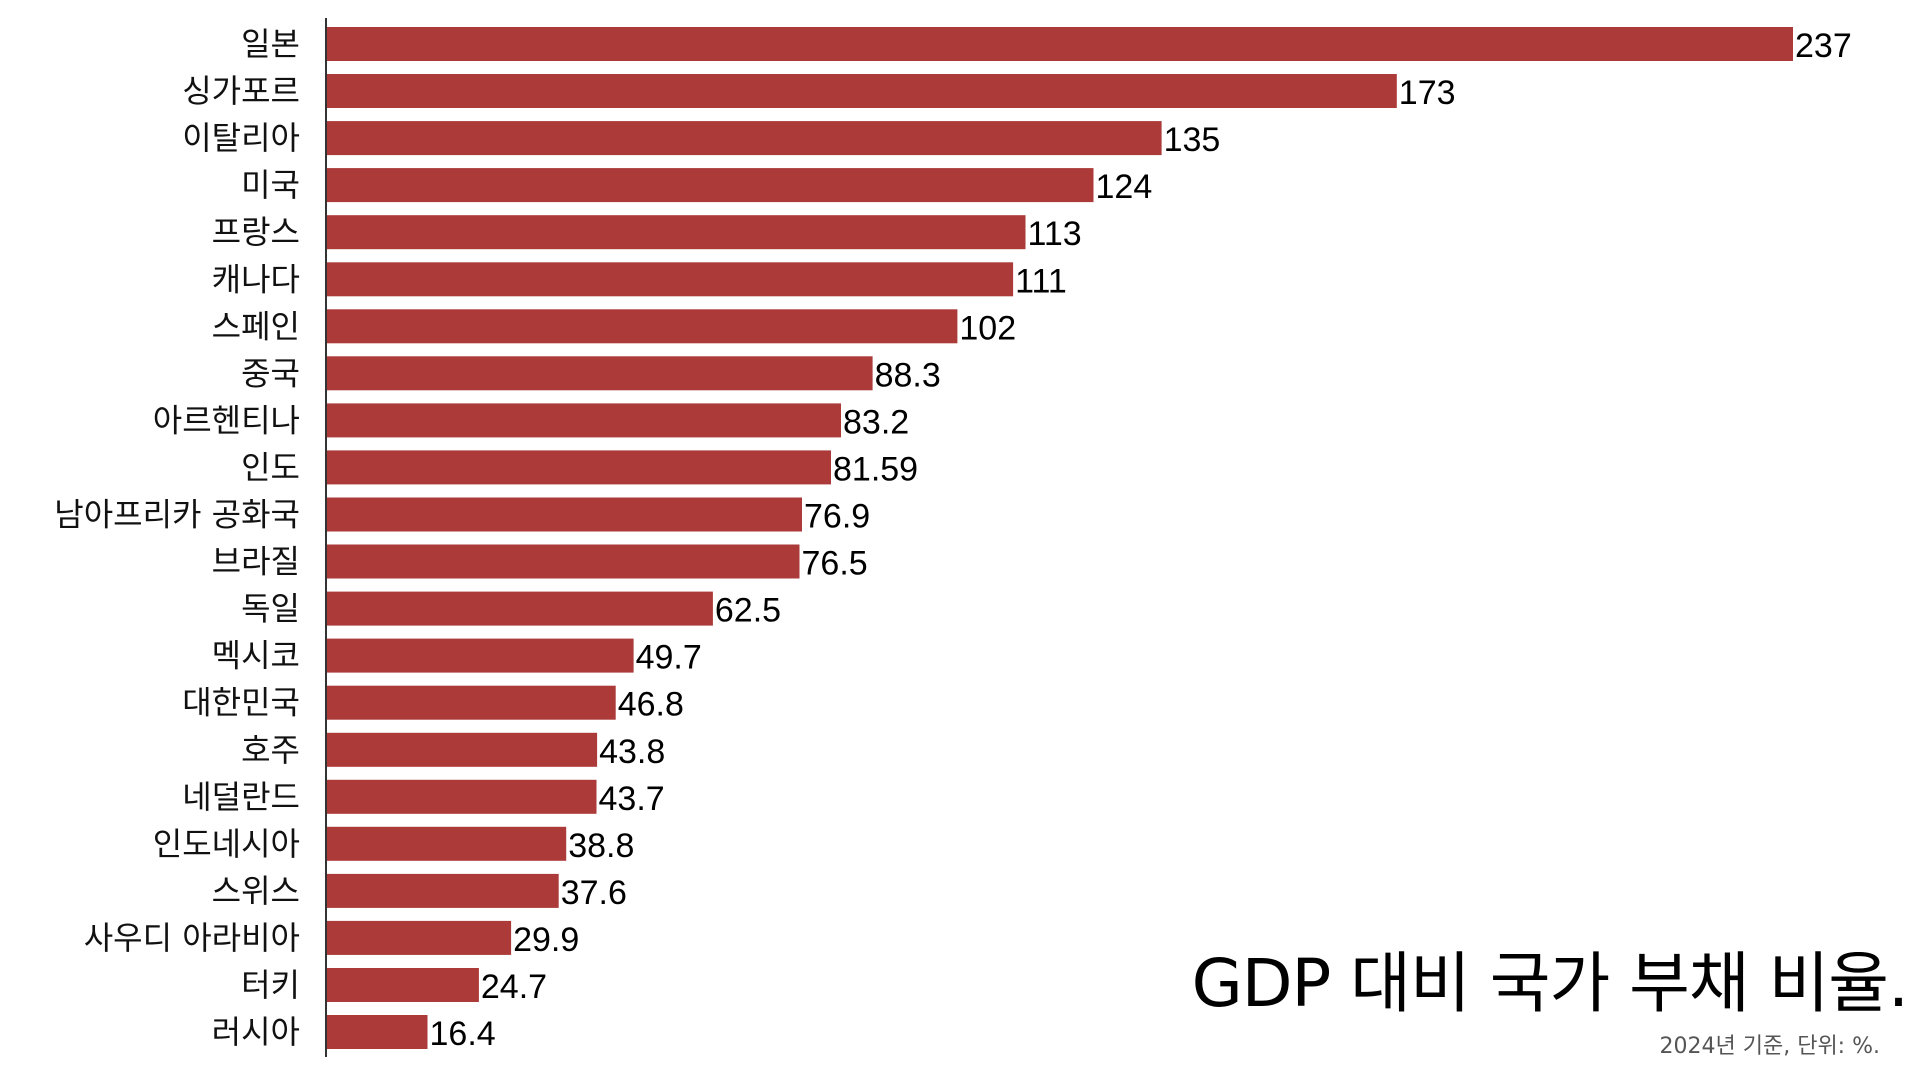 The height and width of the screenshot is (1080, 1920). I want to click on category-label: 브라질, so click(256, 562).